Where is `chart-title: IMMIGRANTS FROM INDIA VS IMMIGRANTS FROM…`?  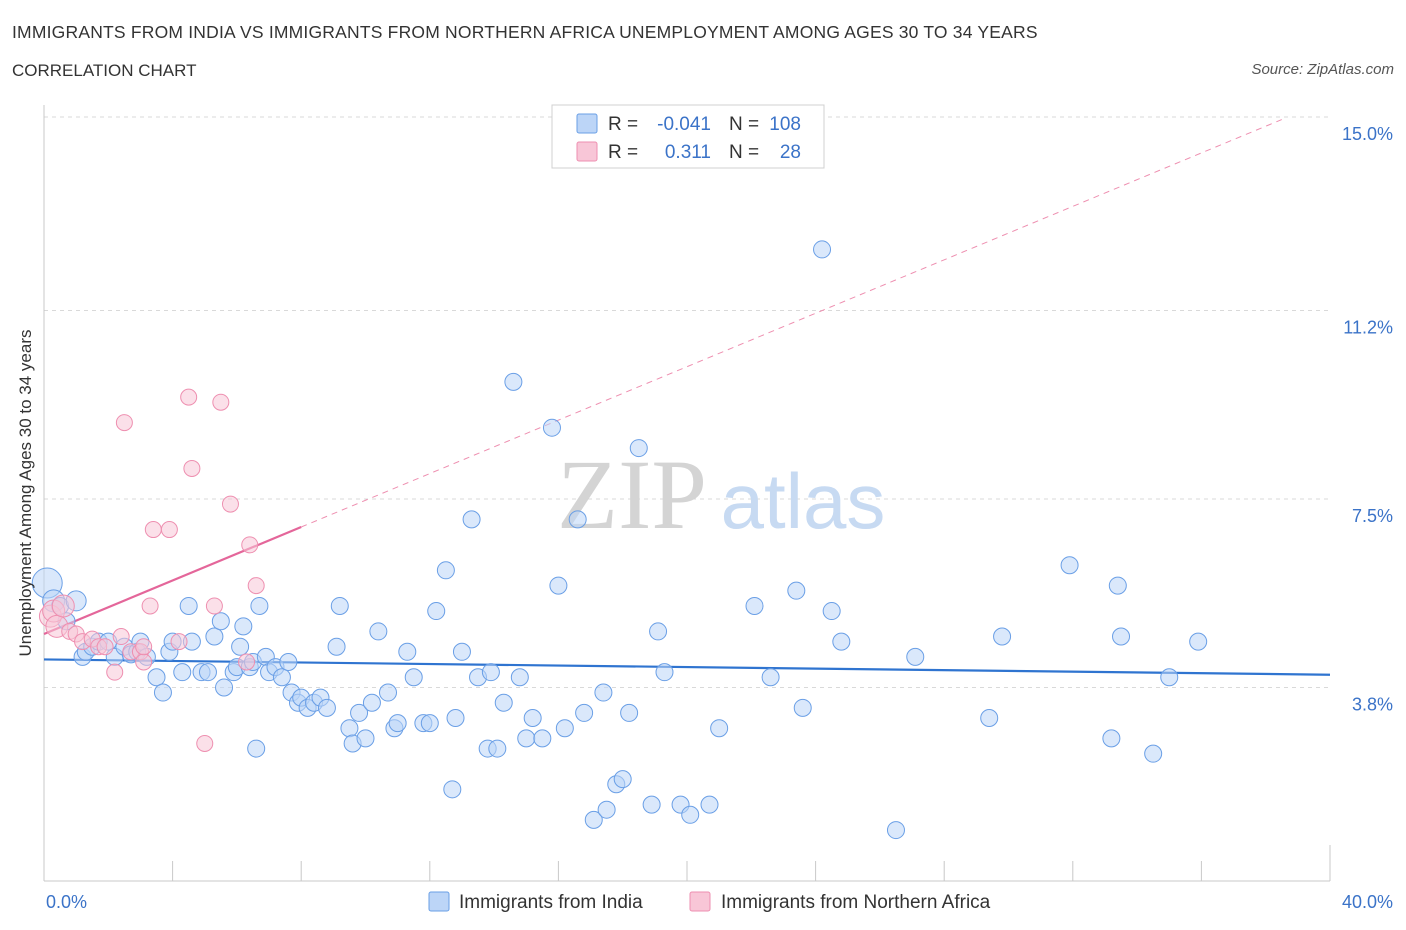
chart-title: IMMIGRANTS FROM INDIA VS IMMIGRANTS FROM… is located at coordinates (525, 32).